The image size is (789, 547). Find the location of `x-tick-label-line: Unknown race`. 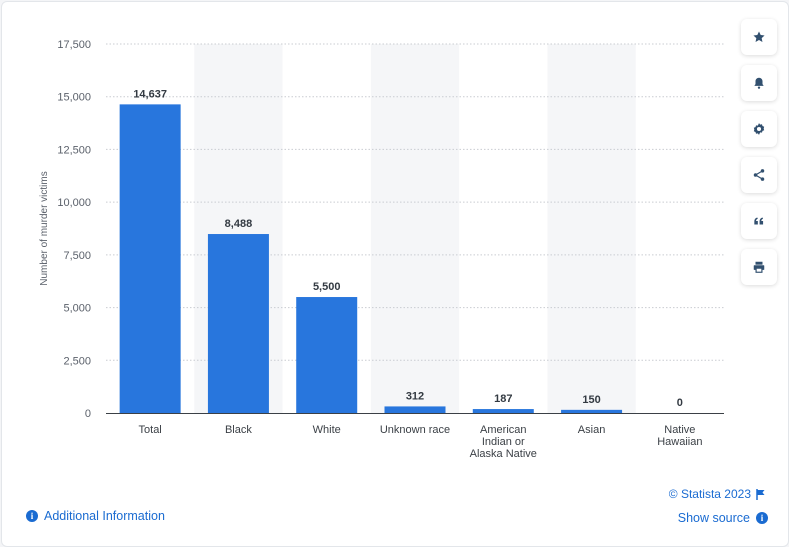

x-tick-label-line: Unknown race is located at coordinates (415, 430).